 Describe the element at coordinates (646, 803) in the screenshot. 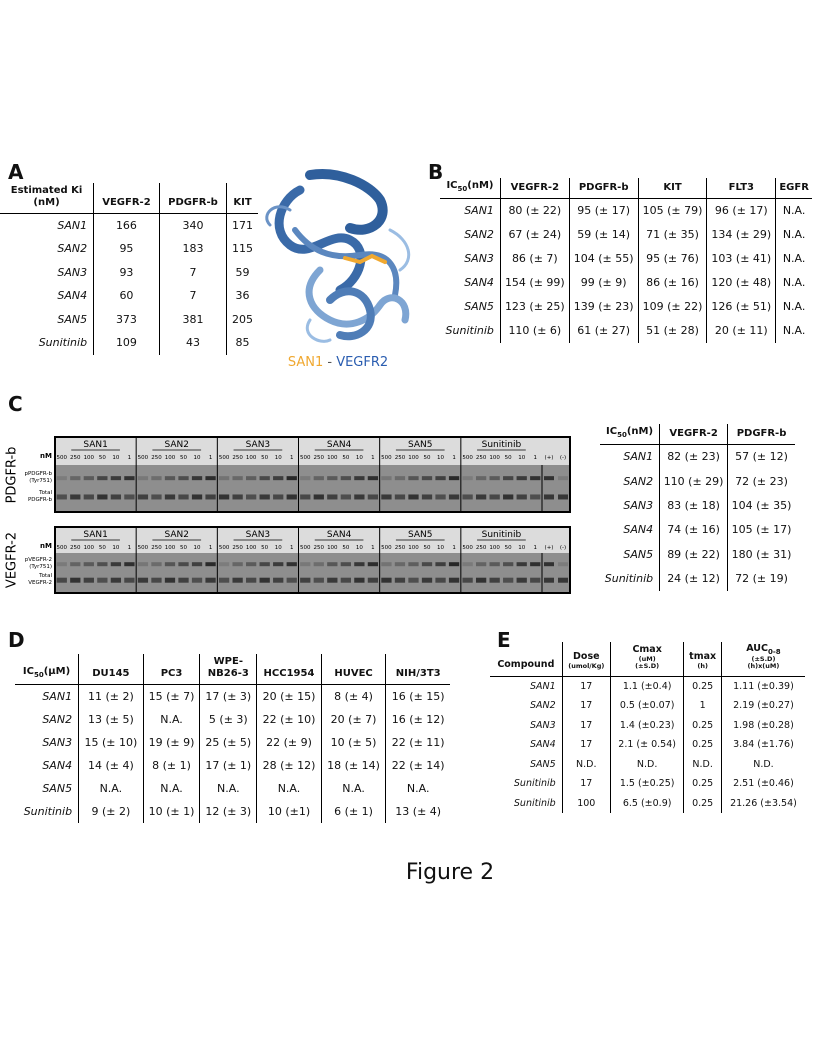

I see `cell: 6.5 (±0.9)` at that location.